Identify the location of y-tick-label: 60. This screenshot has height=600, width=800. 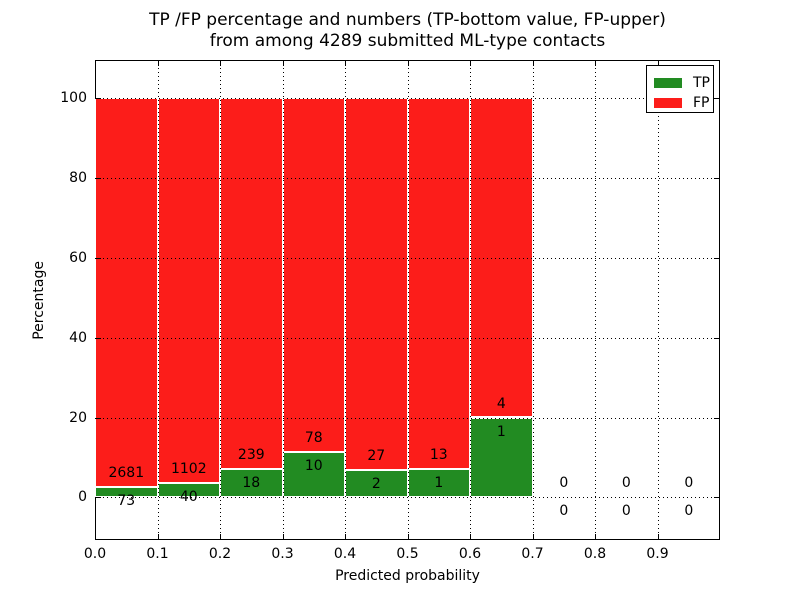
(78, 257).